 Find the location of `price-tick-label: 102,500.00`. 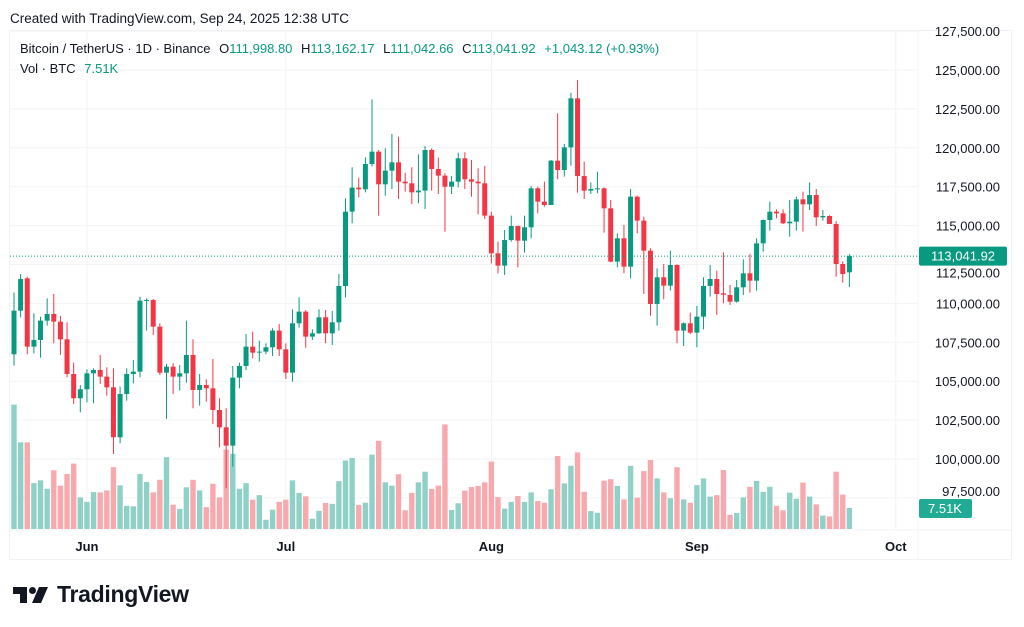

price-tick-label: 102,500.00 is located at coordinates (967, 420).